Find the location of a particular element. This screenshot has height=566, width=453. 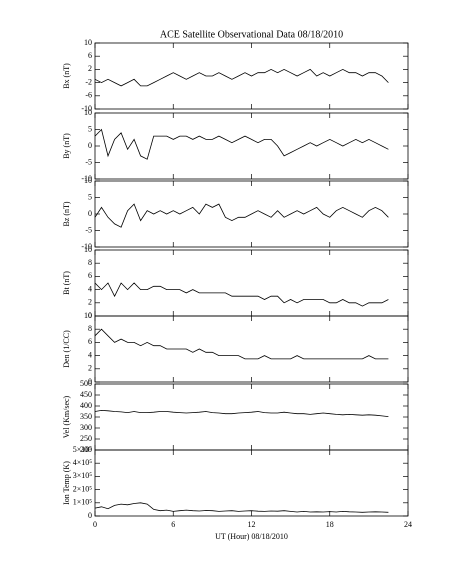

y-tick-label: 350 is located at coordinates (86, 416).